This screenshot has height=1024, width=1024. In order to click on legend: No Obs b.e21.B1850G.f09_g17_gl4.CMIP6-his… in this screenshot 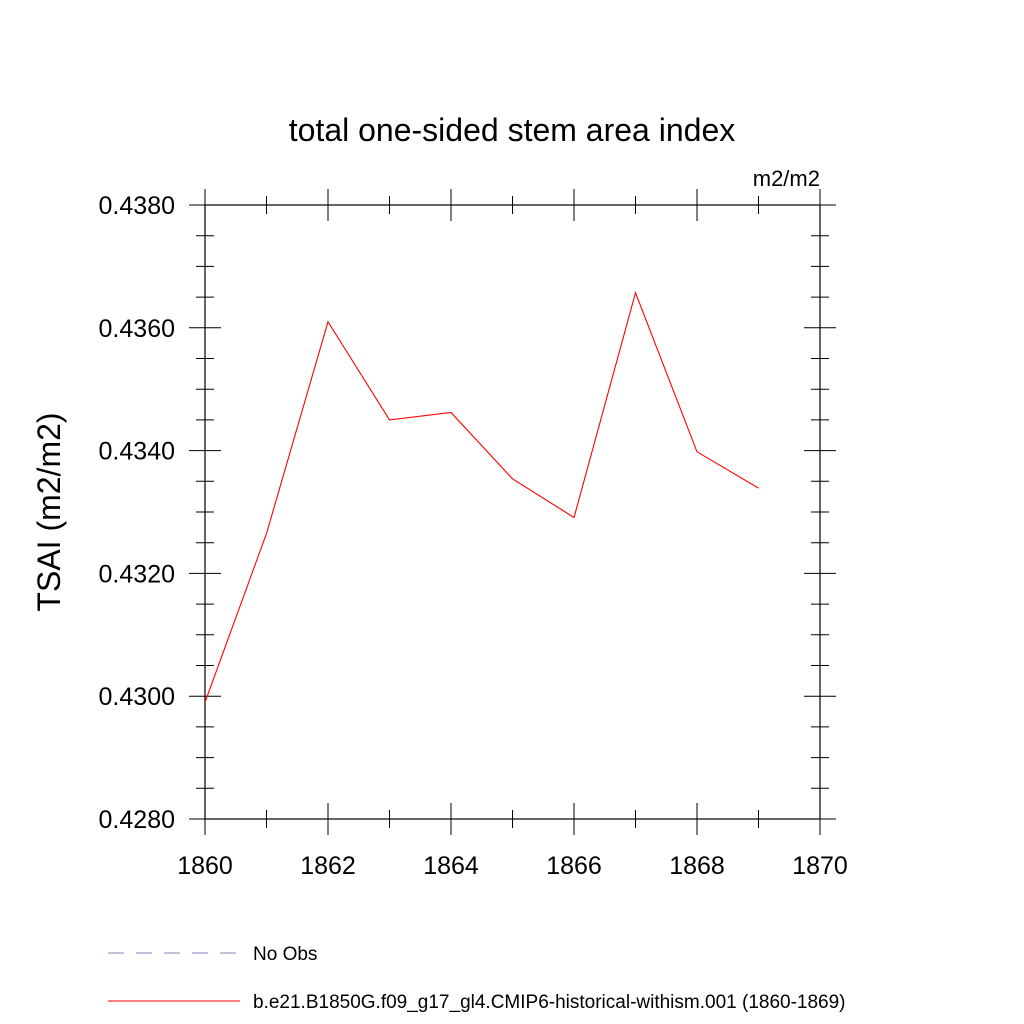, I will do `click(477, 978)`.